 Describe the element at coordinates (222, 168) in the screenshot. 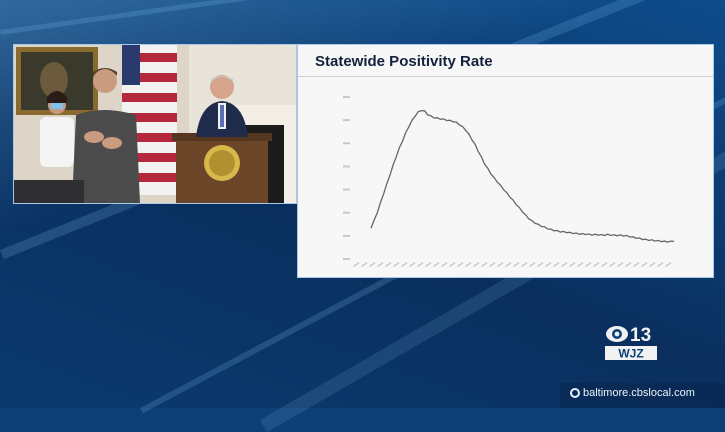

I see `podium` at that location.